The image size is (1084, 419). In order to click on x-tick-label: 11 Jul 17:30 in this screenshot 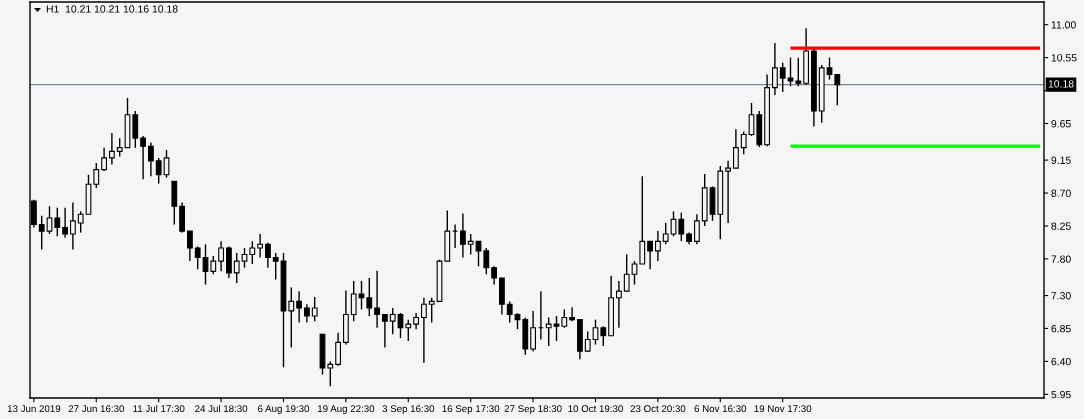, I will do `click(159, 408)`.